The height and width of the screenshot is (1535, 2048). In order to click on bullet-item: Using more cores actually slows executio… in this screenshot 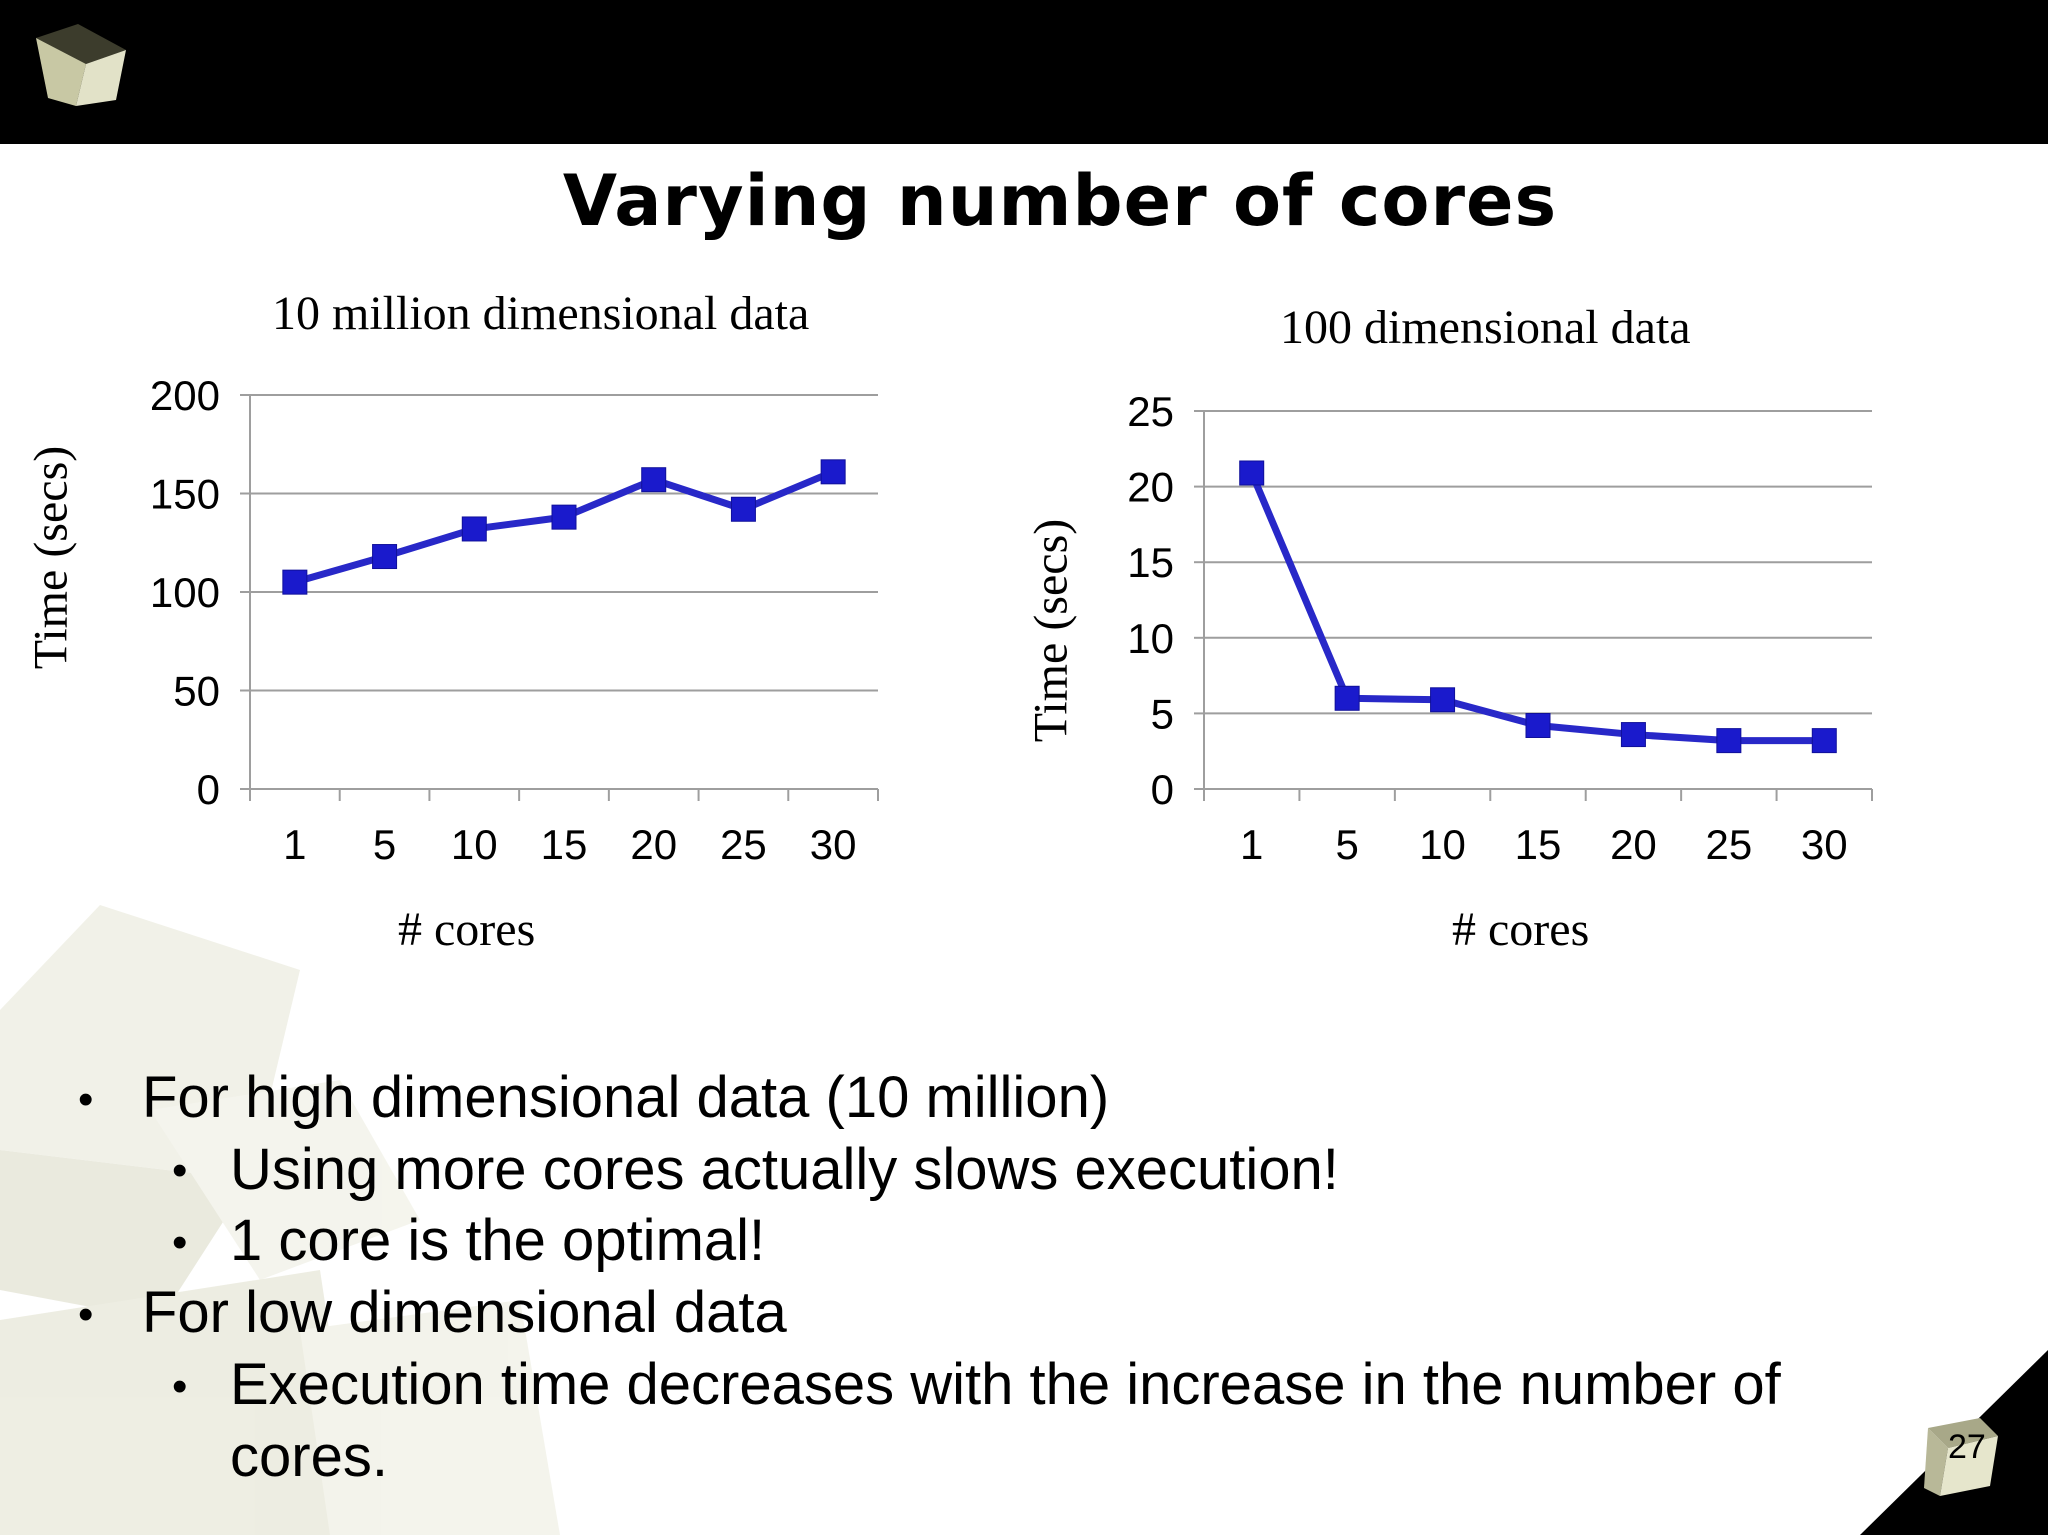, I will do `click(784, 1169)`.